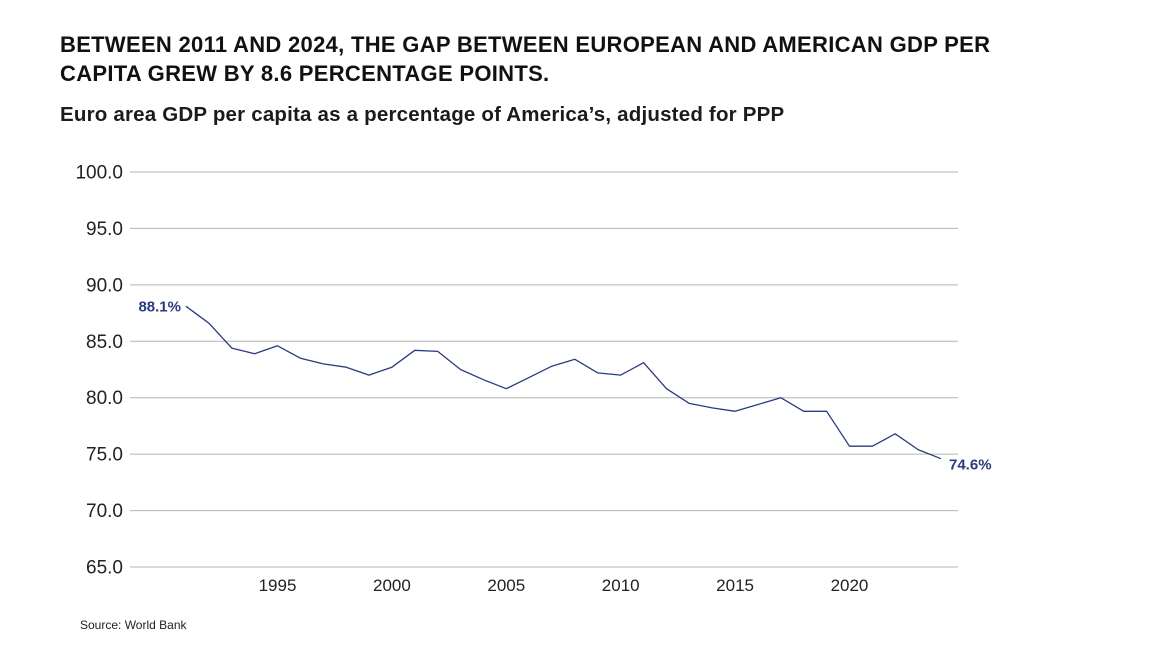 This screenshot has height=653, width=1161. What do you see at coordinates (159, 306) in the screenshot?
I see `start-value-label: 88.1%` at bounding box center [159, 306].